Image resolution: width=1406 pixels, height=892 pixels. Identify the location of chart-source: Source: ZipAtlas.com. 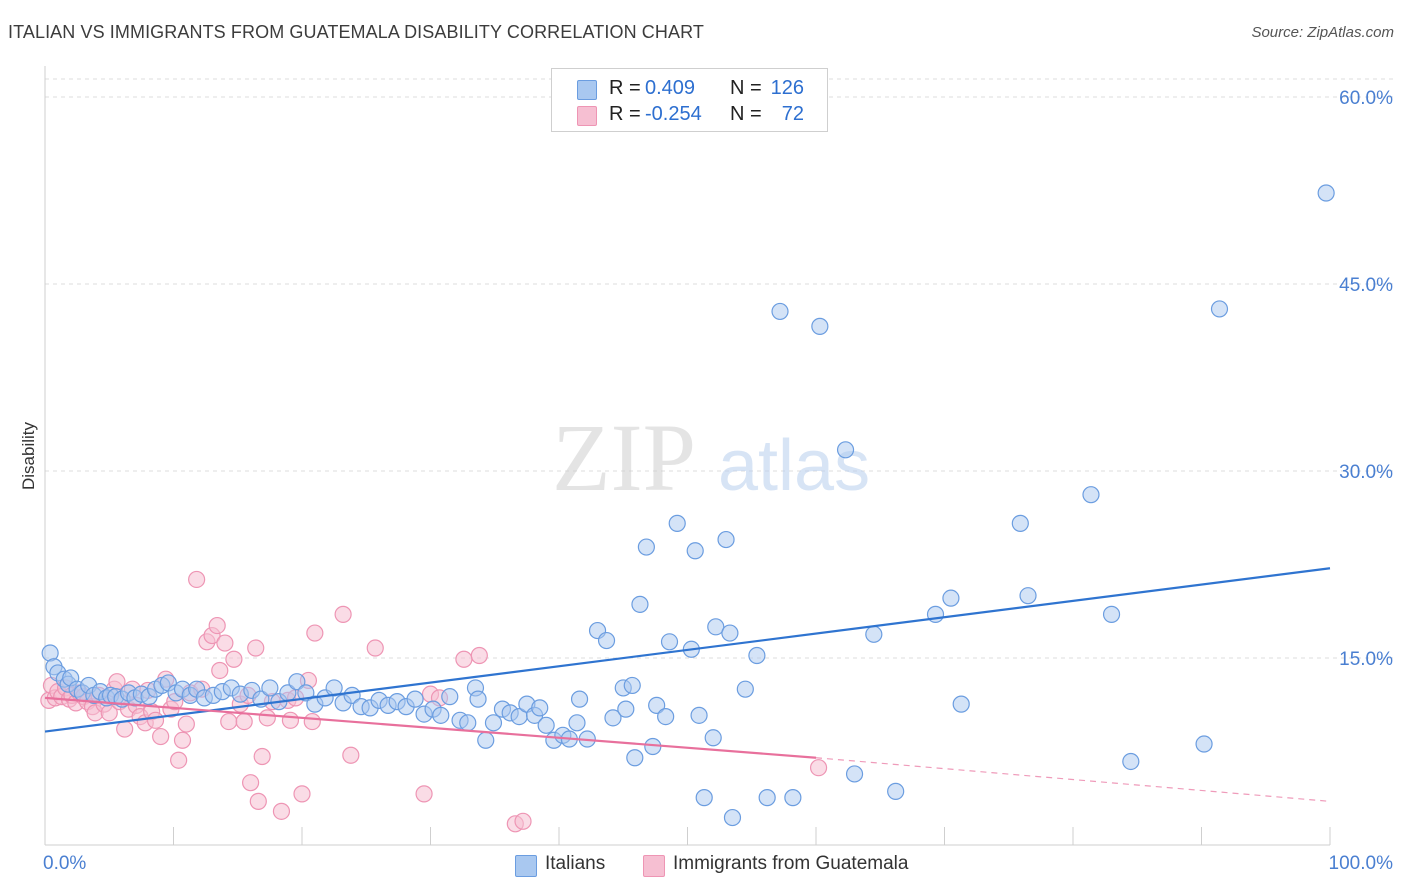
(1322, 32).